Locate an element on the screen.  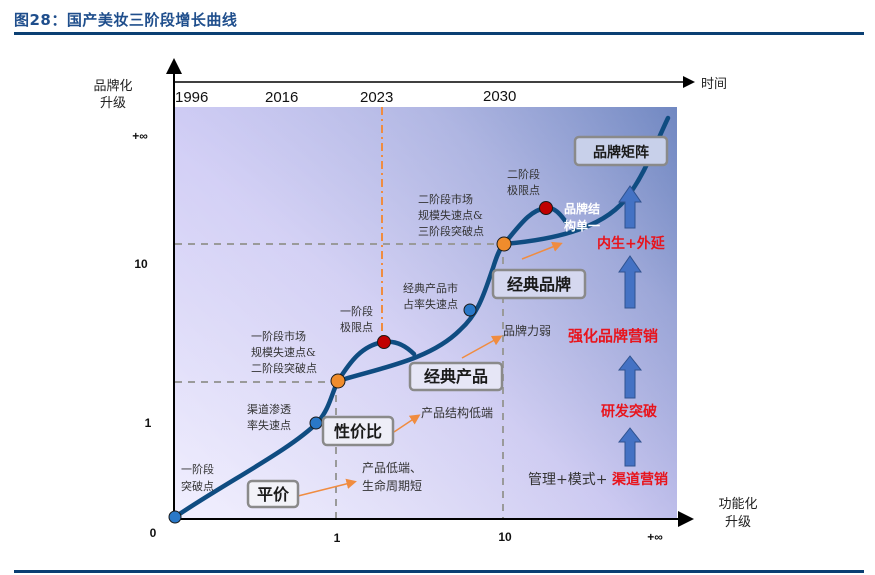
point-channel is located at coordinates (316, 423).